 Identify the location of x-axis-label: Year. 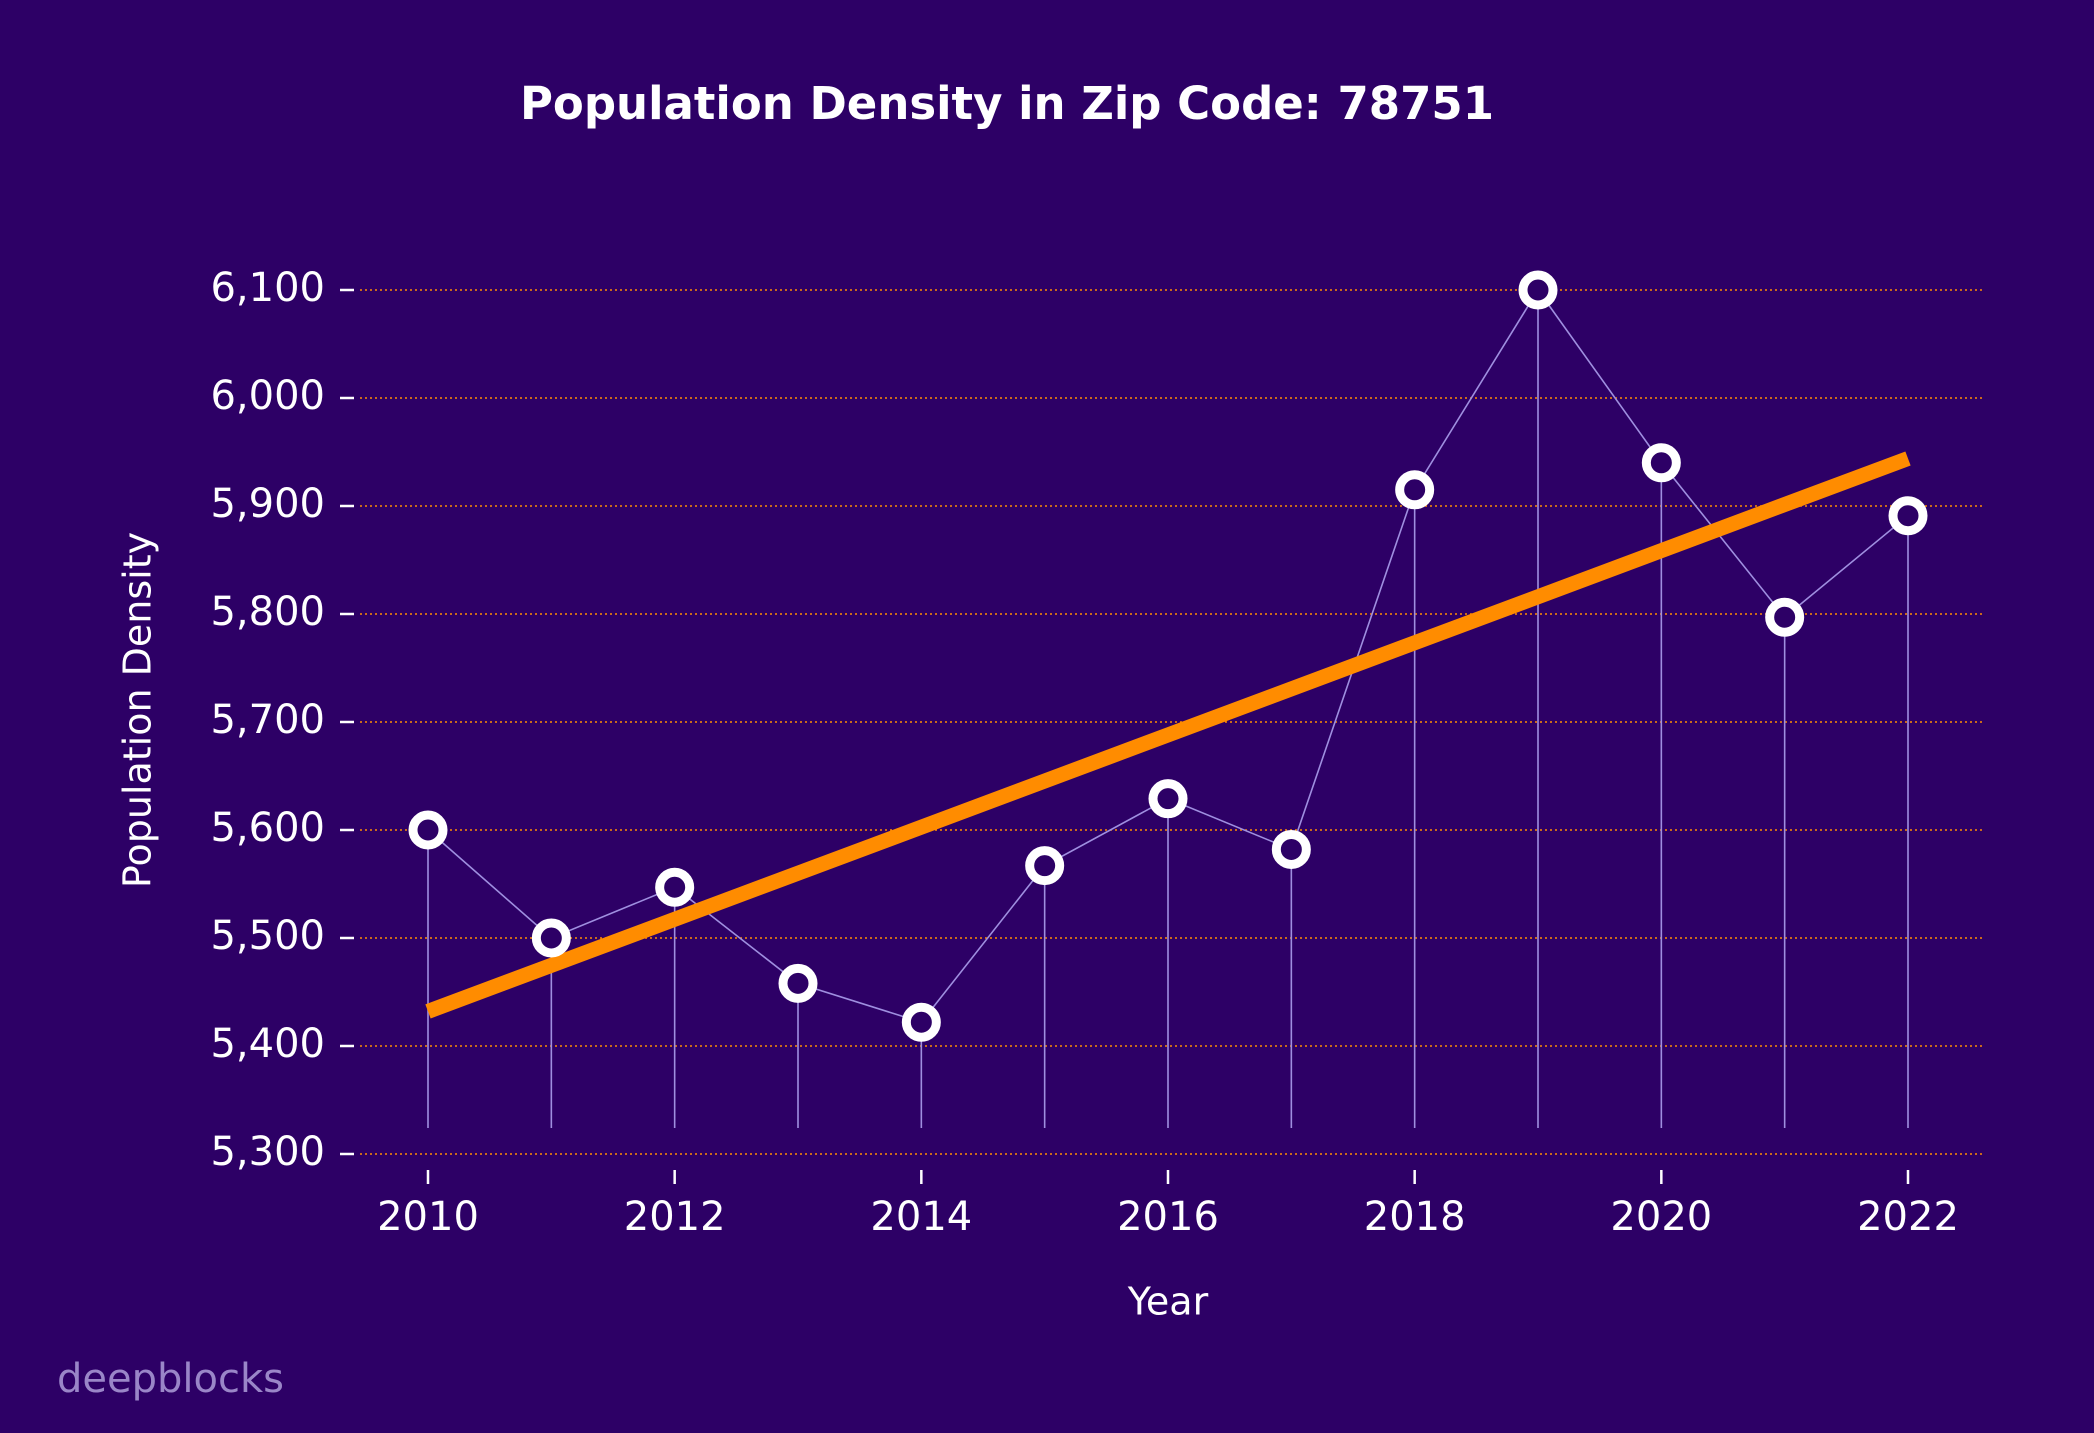
(1168, 1302).